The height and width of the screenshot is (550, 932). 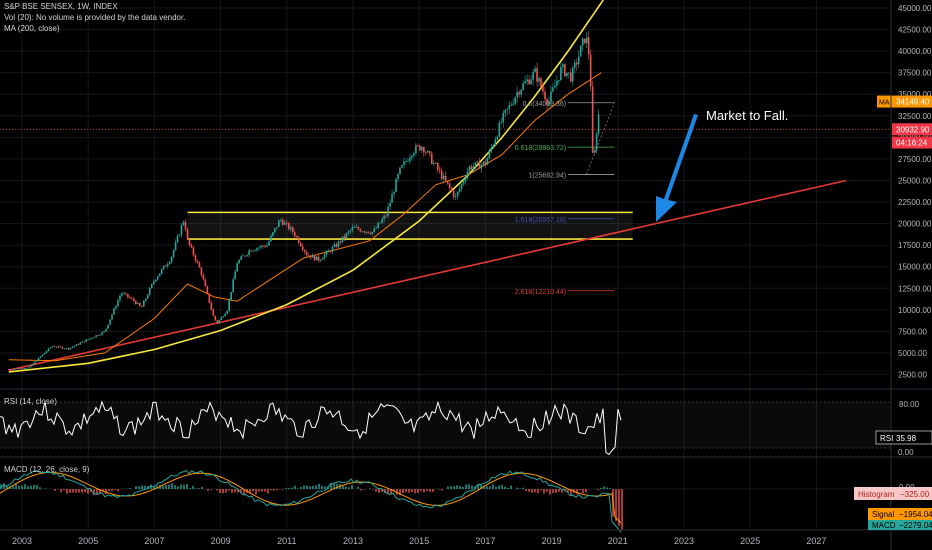 I want to click on time-tick-label: 2025, so click(x=750, y=541).